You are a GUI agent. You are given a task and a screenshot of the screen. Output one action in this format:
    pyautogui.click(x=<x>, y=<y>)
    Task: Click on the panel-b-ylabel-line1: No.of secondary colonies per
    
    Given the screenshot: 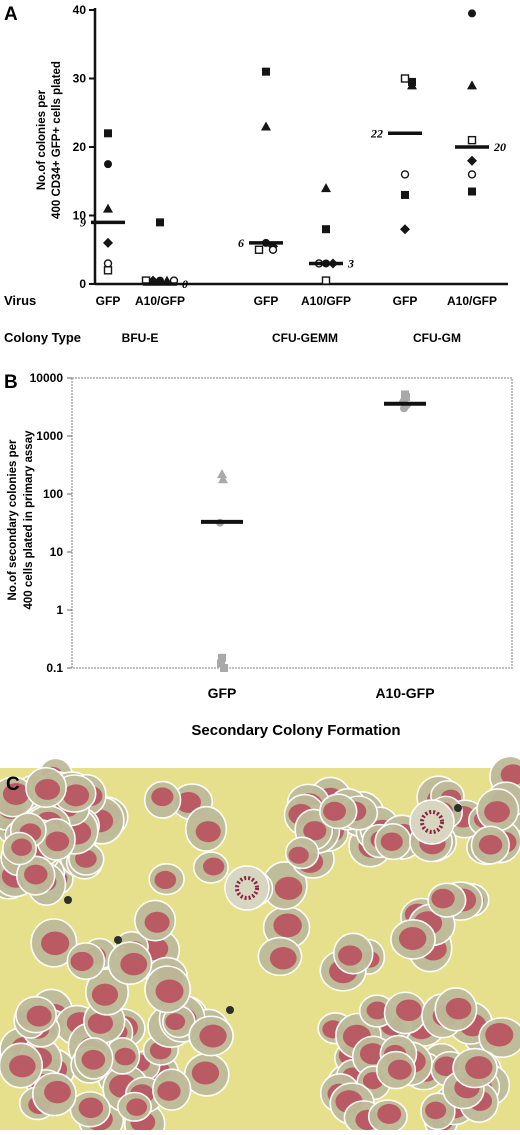 What is the action you would take?
    pyautogui.click(x=13, y=520)
    